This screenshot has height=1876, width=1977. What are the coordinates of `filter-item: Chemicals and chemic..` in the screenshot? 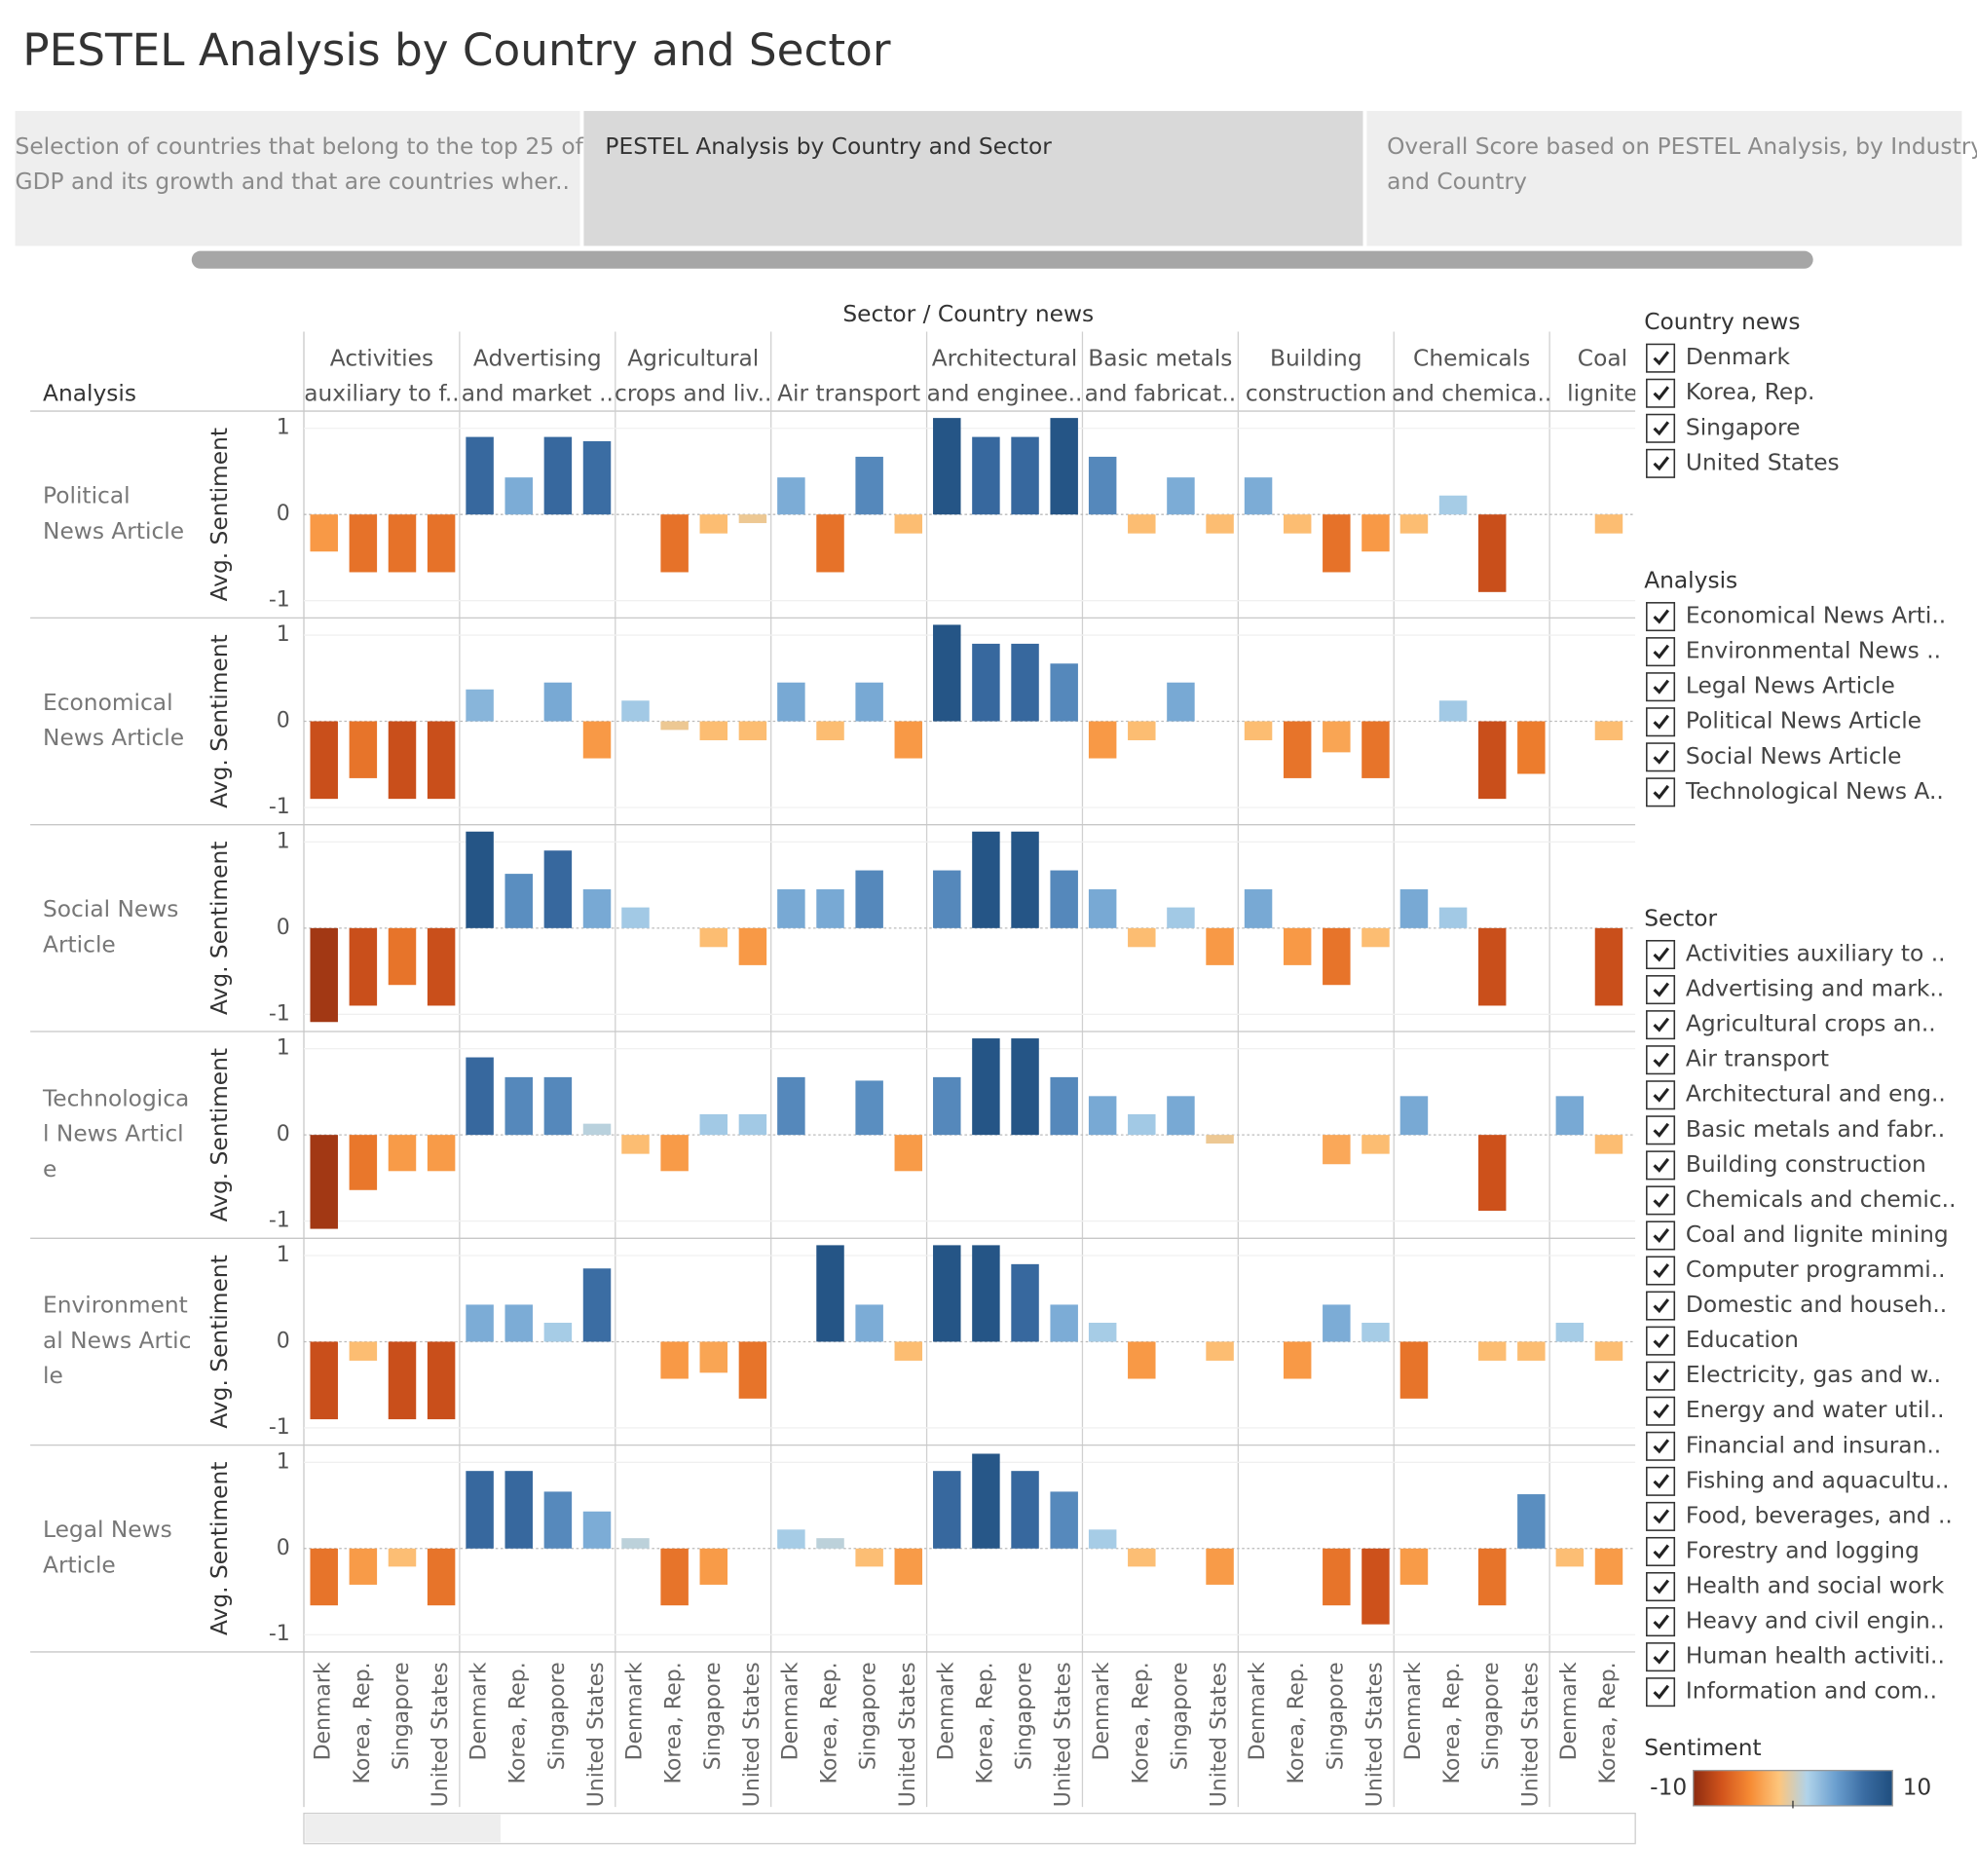 It's located at (1822, 1200).